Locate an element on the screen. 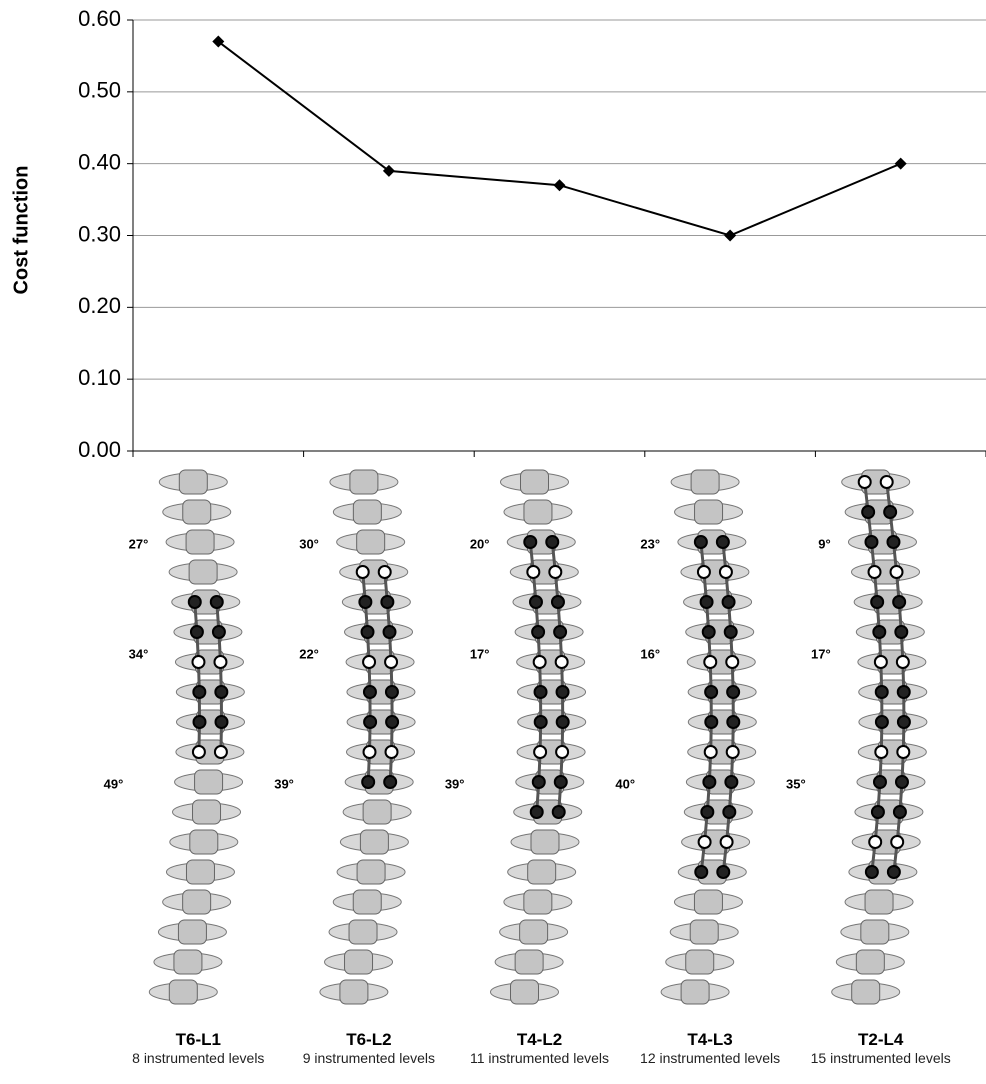 This screenshot has height=1084, width=986. instrumented-levels: 12 instrumented levels is located at coordinates (710, 1058).